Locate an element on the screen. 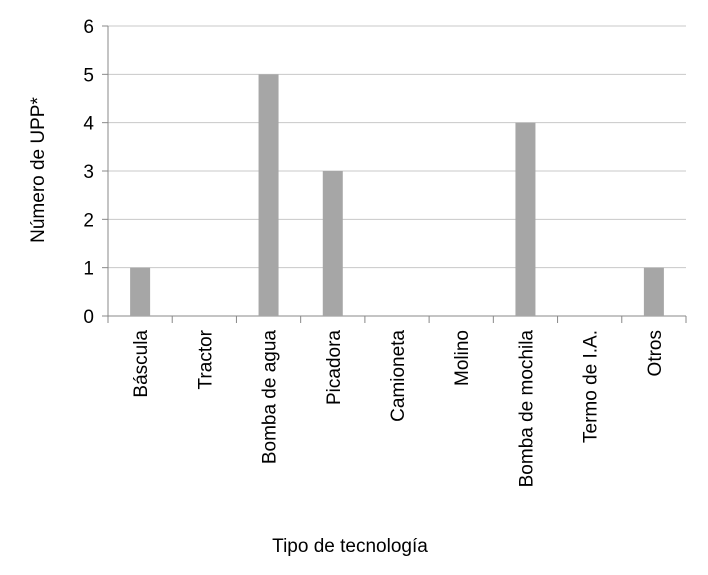 The height and width of the screenshot is (575, 708). x-tick-label: Otros is located at coordinates (655, 353).